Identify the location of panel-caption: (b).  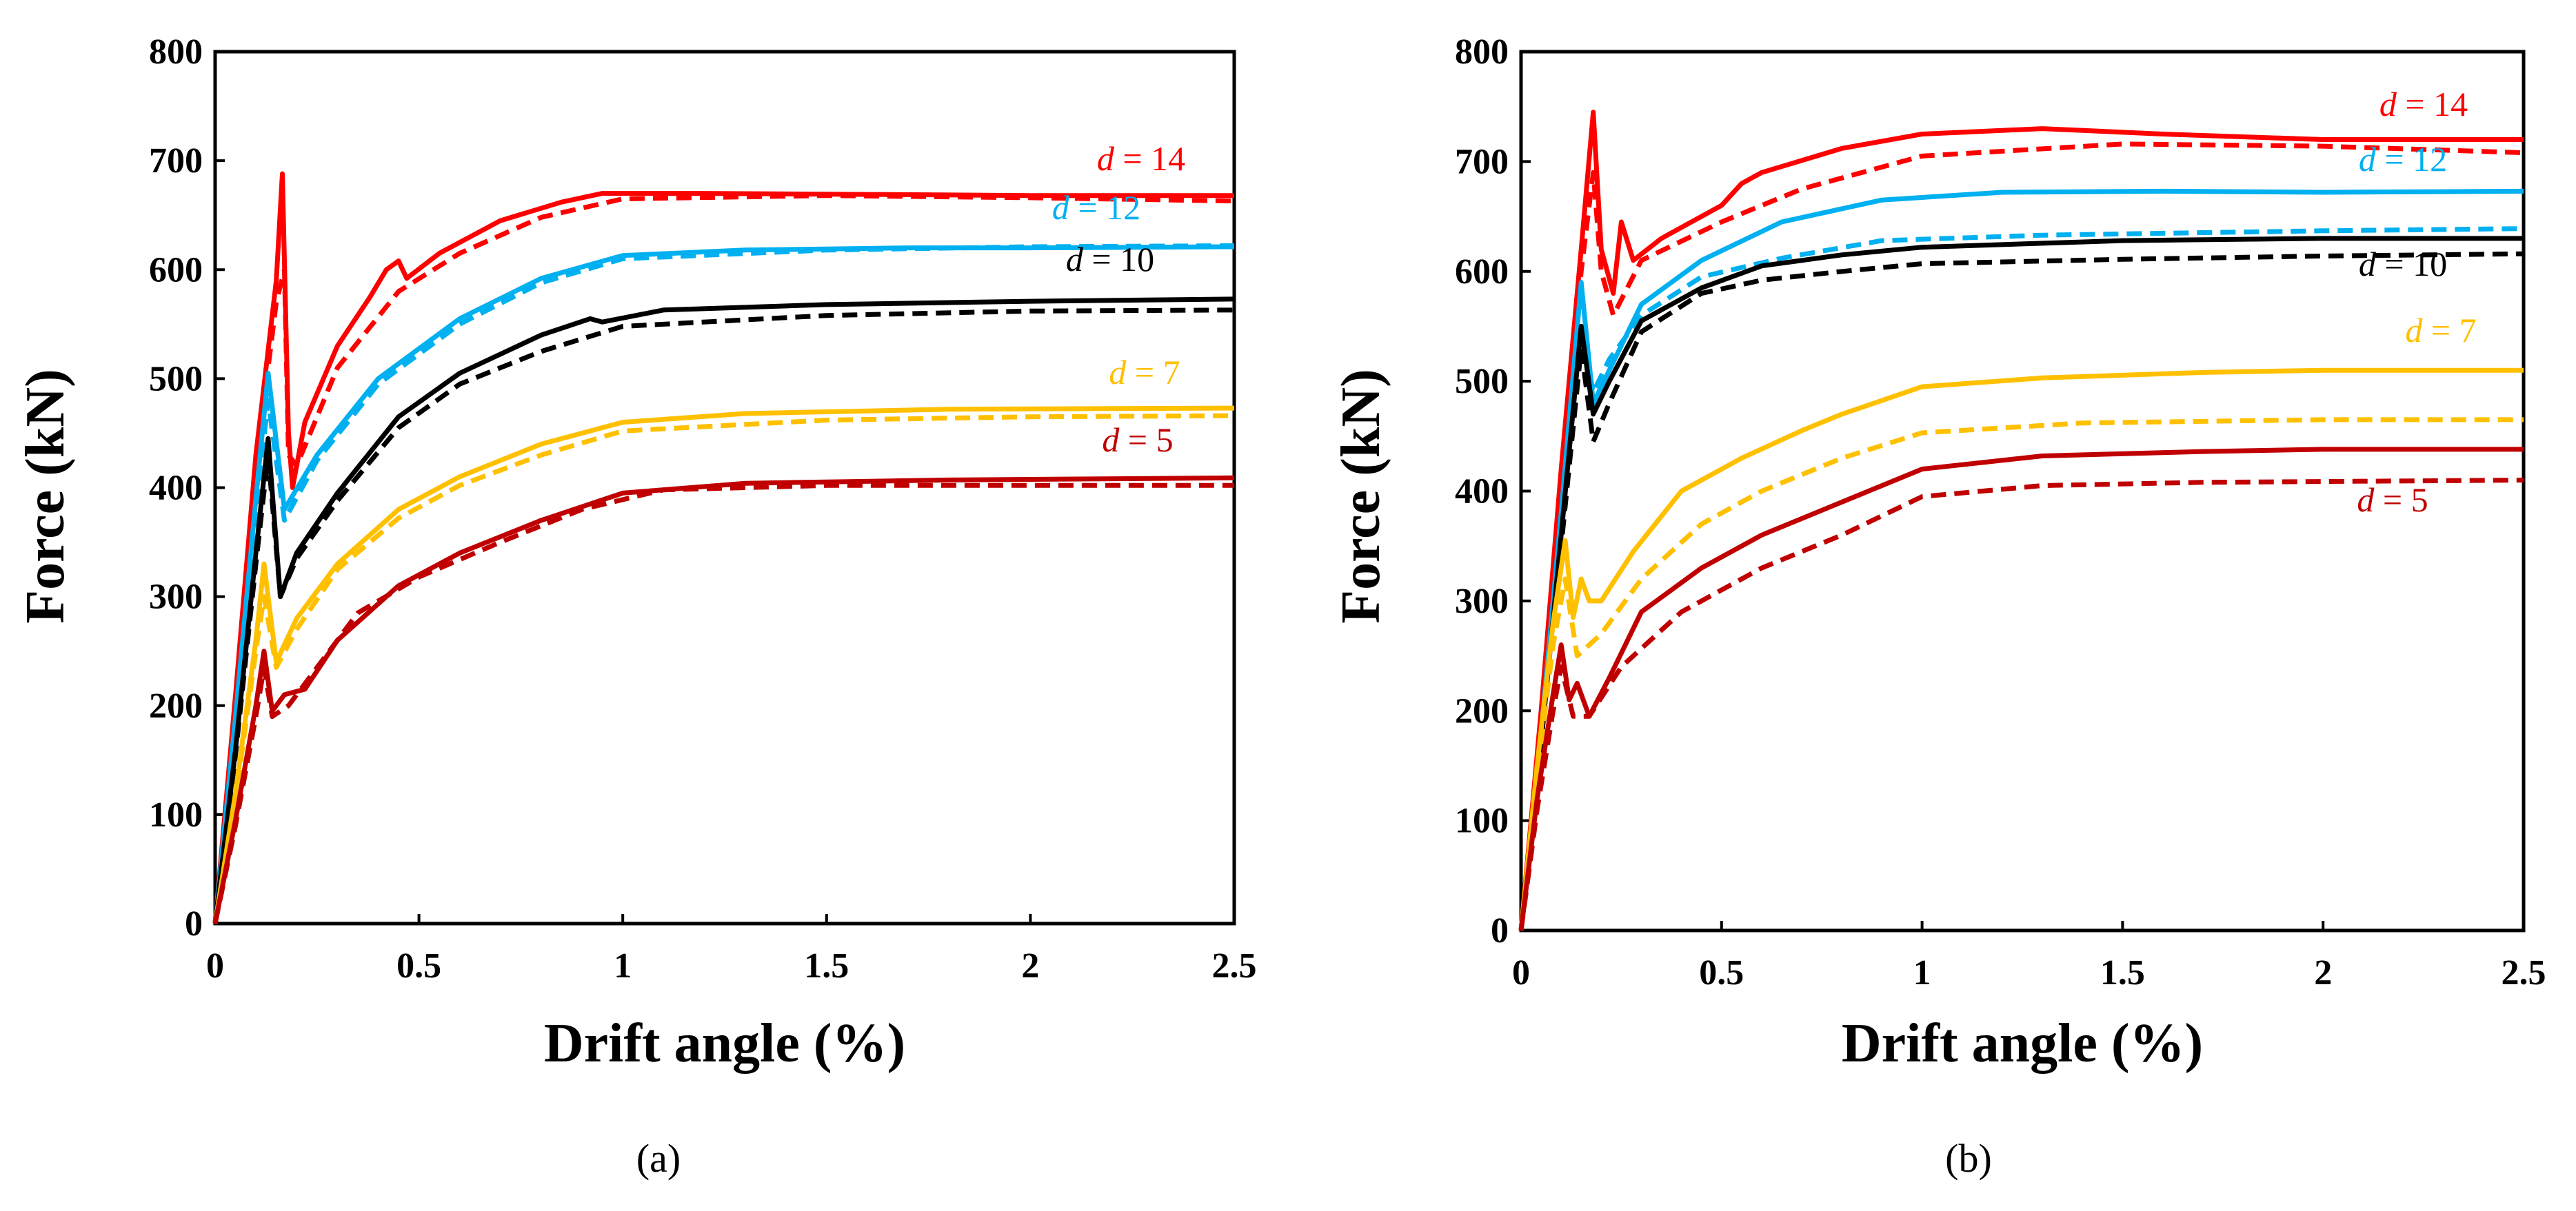
(1968, 1159).